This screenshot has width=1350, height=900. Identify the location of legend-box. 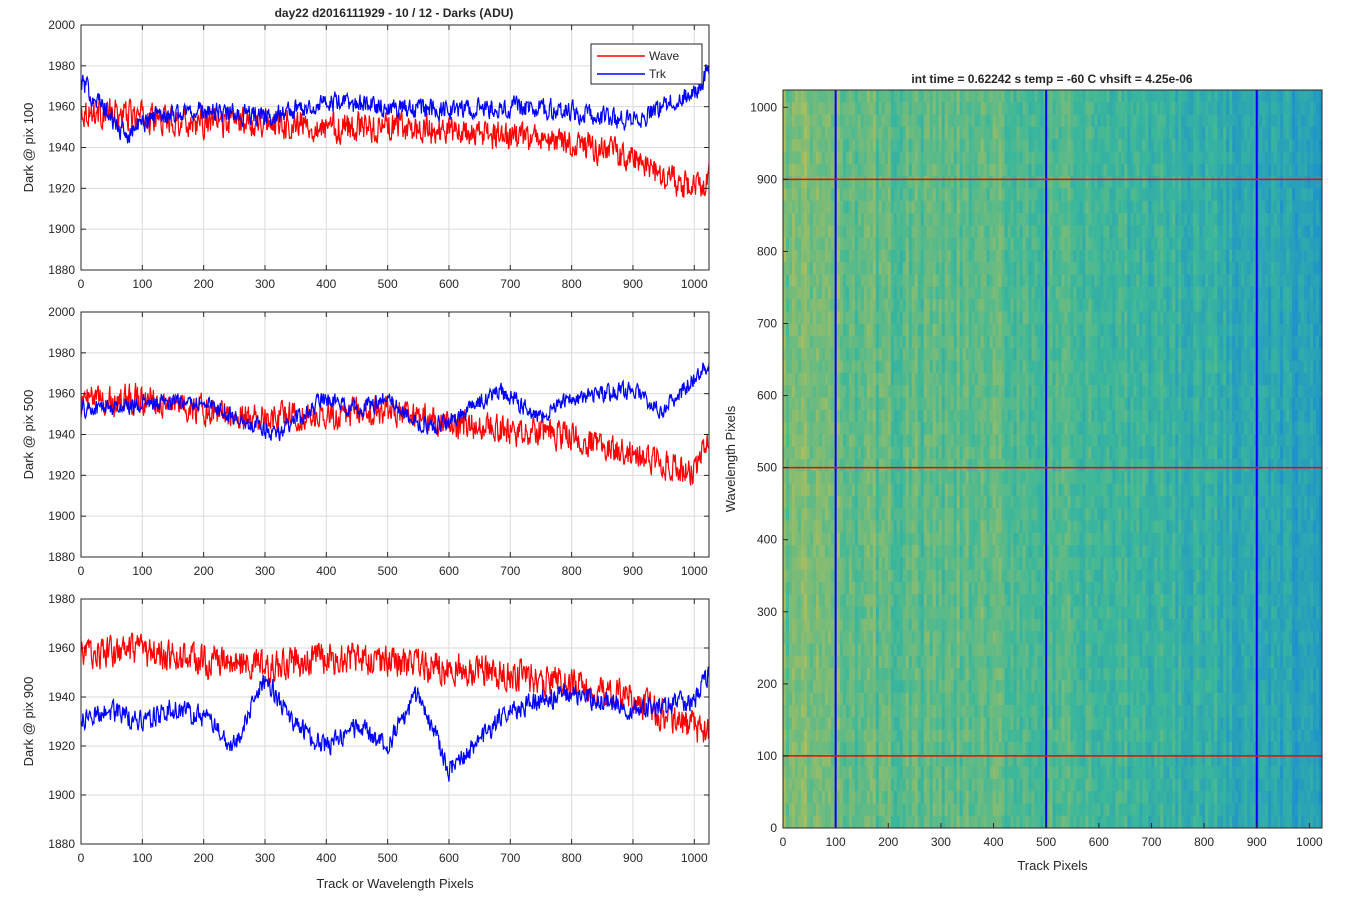
(646, 64).